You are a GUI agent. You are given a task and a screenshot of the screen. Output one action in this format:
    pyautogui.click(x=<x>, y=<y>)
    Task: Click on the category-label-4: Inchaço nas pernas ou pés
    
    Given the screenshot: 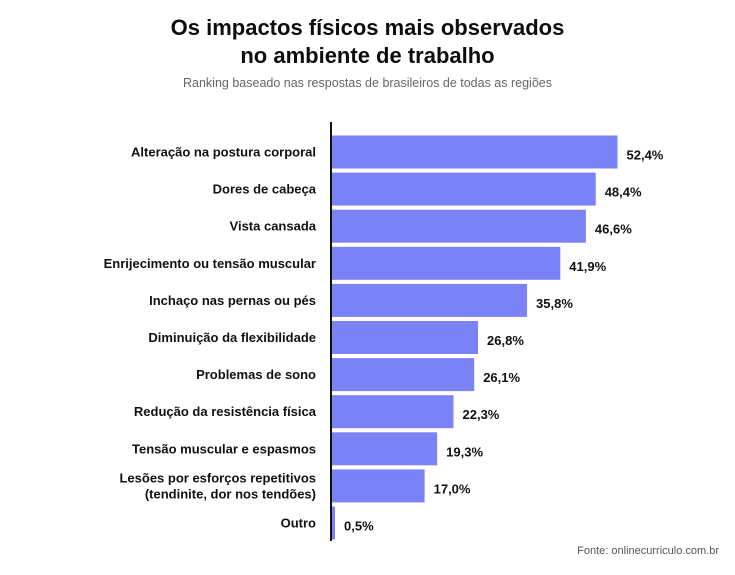 What is the action you would take?
    pyautogui.click(x=232, y=300)
    